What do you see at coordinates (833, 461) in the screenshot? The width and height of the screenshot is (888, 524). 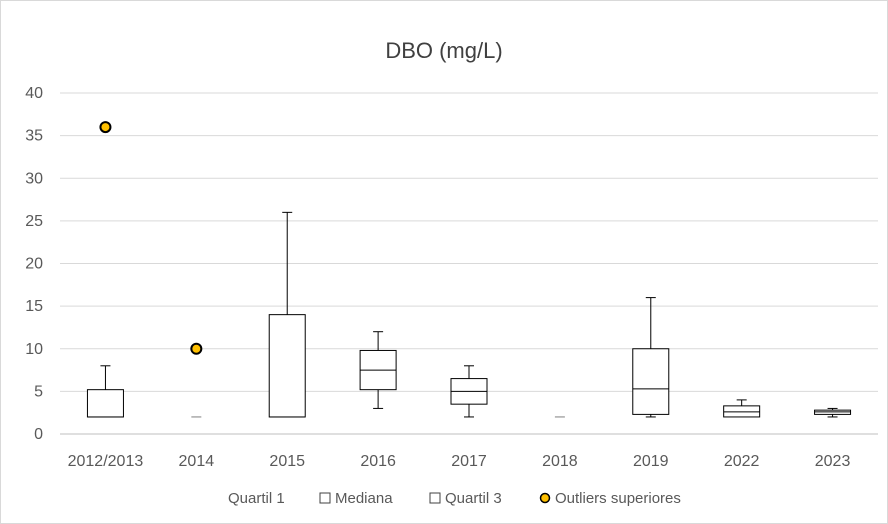 I see `x-tick-label: 2023` at bounding box center [833, 461].